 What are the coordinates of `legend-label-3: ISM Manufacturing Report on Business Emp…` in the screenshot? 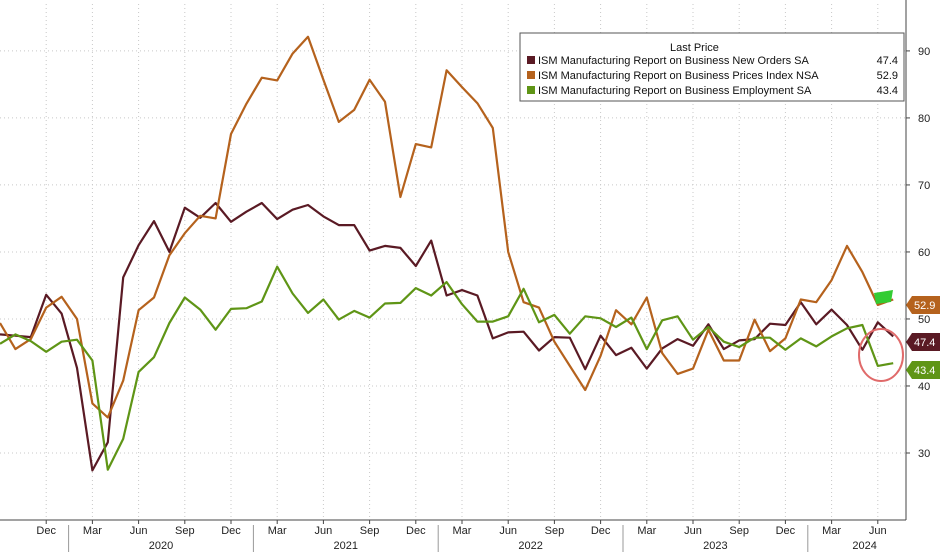 It's located at (675, 91).